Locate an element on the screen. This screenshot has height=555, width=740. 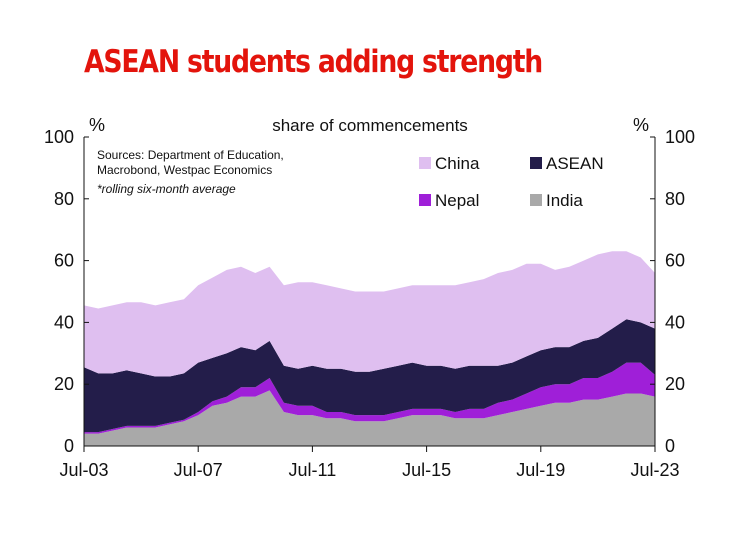
y-tick-label-left: 20 is located at coordinates (64, 384).